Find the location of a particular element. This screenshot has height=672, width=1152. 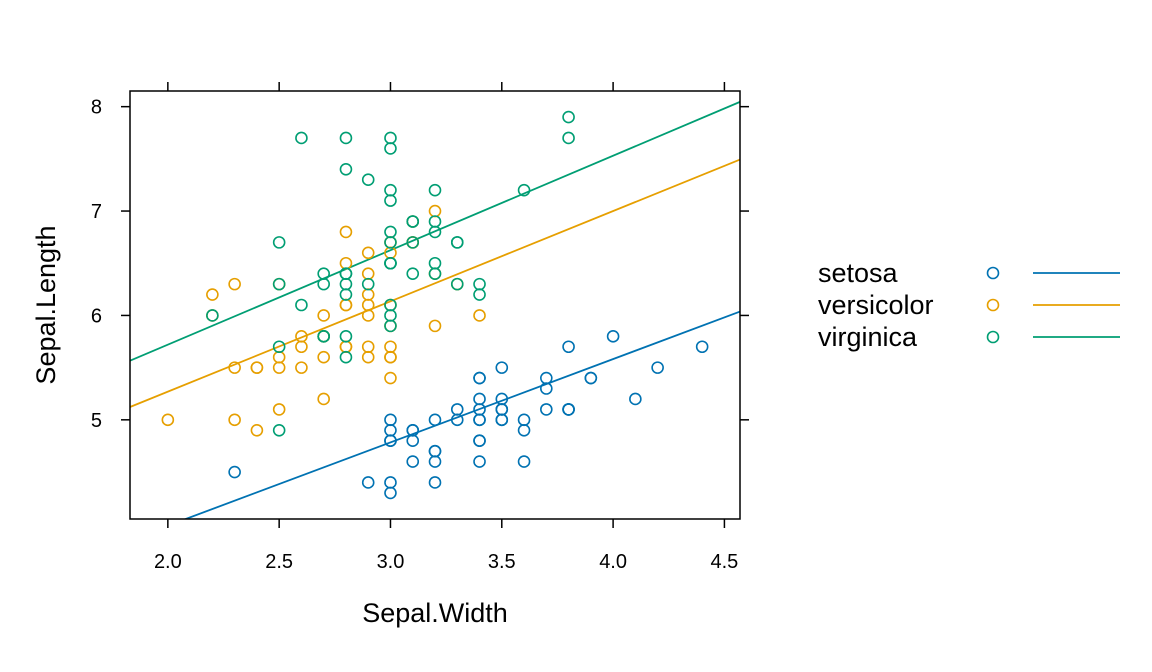

x-tick-label: 4.0 is located at coordinates (613, 562).